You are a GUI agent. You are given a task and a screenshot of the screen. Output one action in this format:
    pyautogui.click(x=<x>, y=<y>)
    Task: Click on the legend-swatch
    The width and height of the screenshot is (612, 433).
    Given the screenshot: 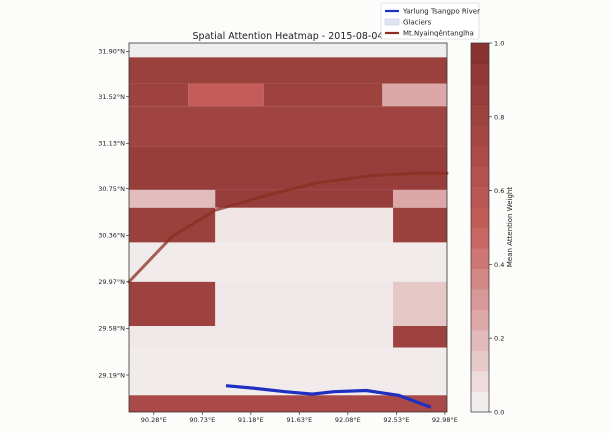 What is the action you would take?
    pyautogui.click(x=392, y=22)
    